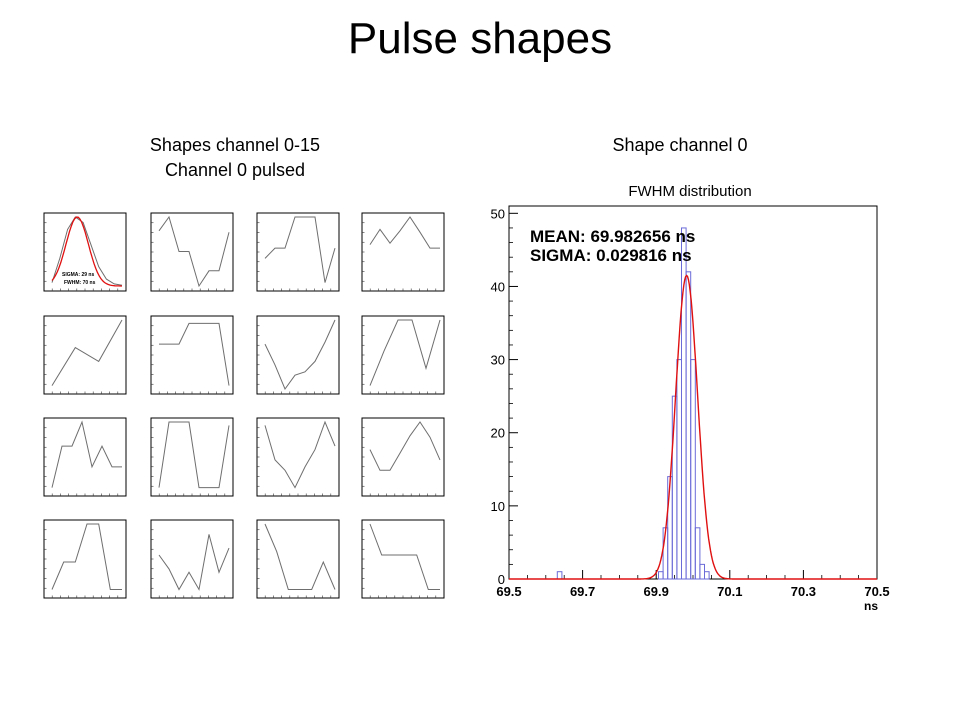 This screenshot has width=960, height=720. I want to click on x-tick-label: 70.3, so click(803, 591).